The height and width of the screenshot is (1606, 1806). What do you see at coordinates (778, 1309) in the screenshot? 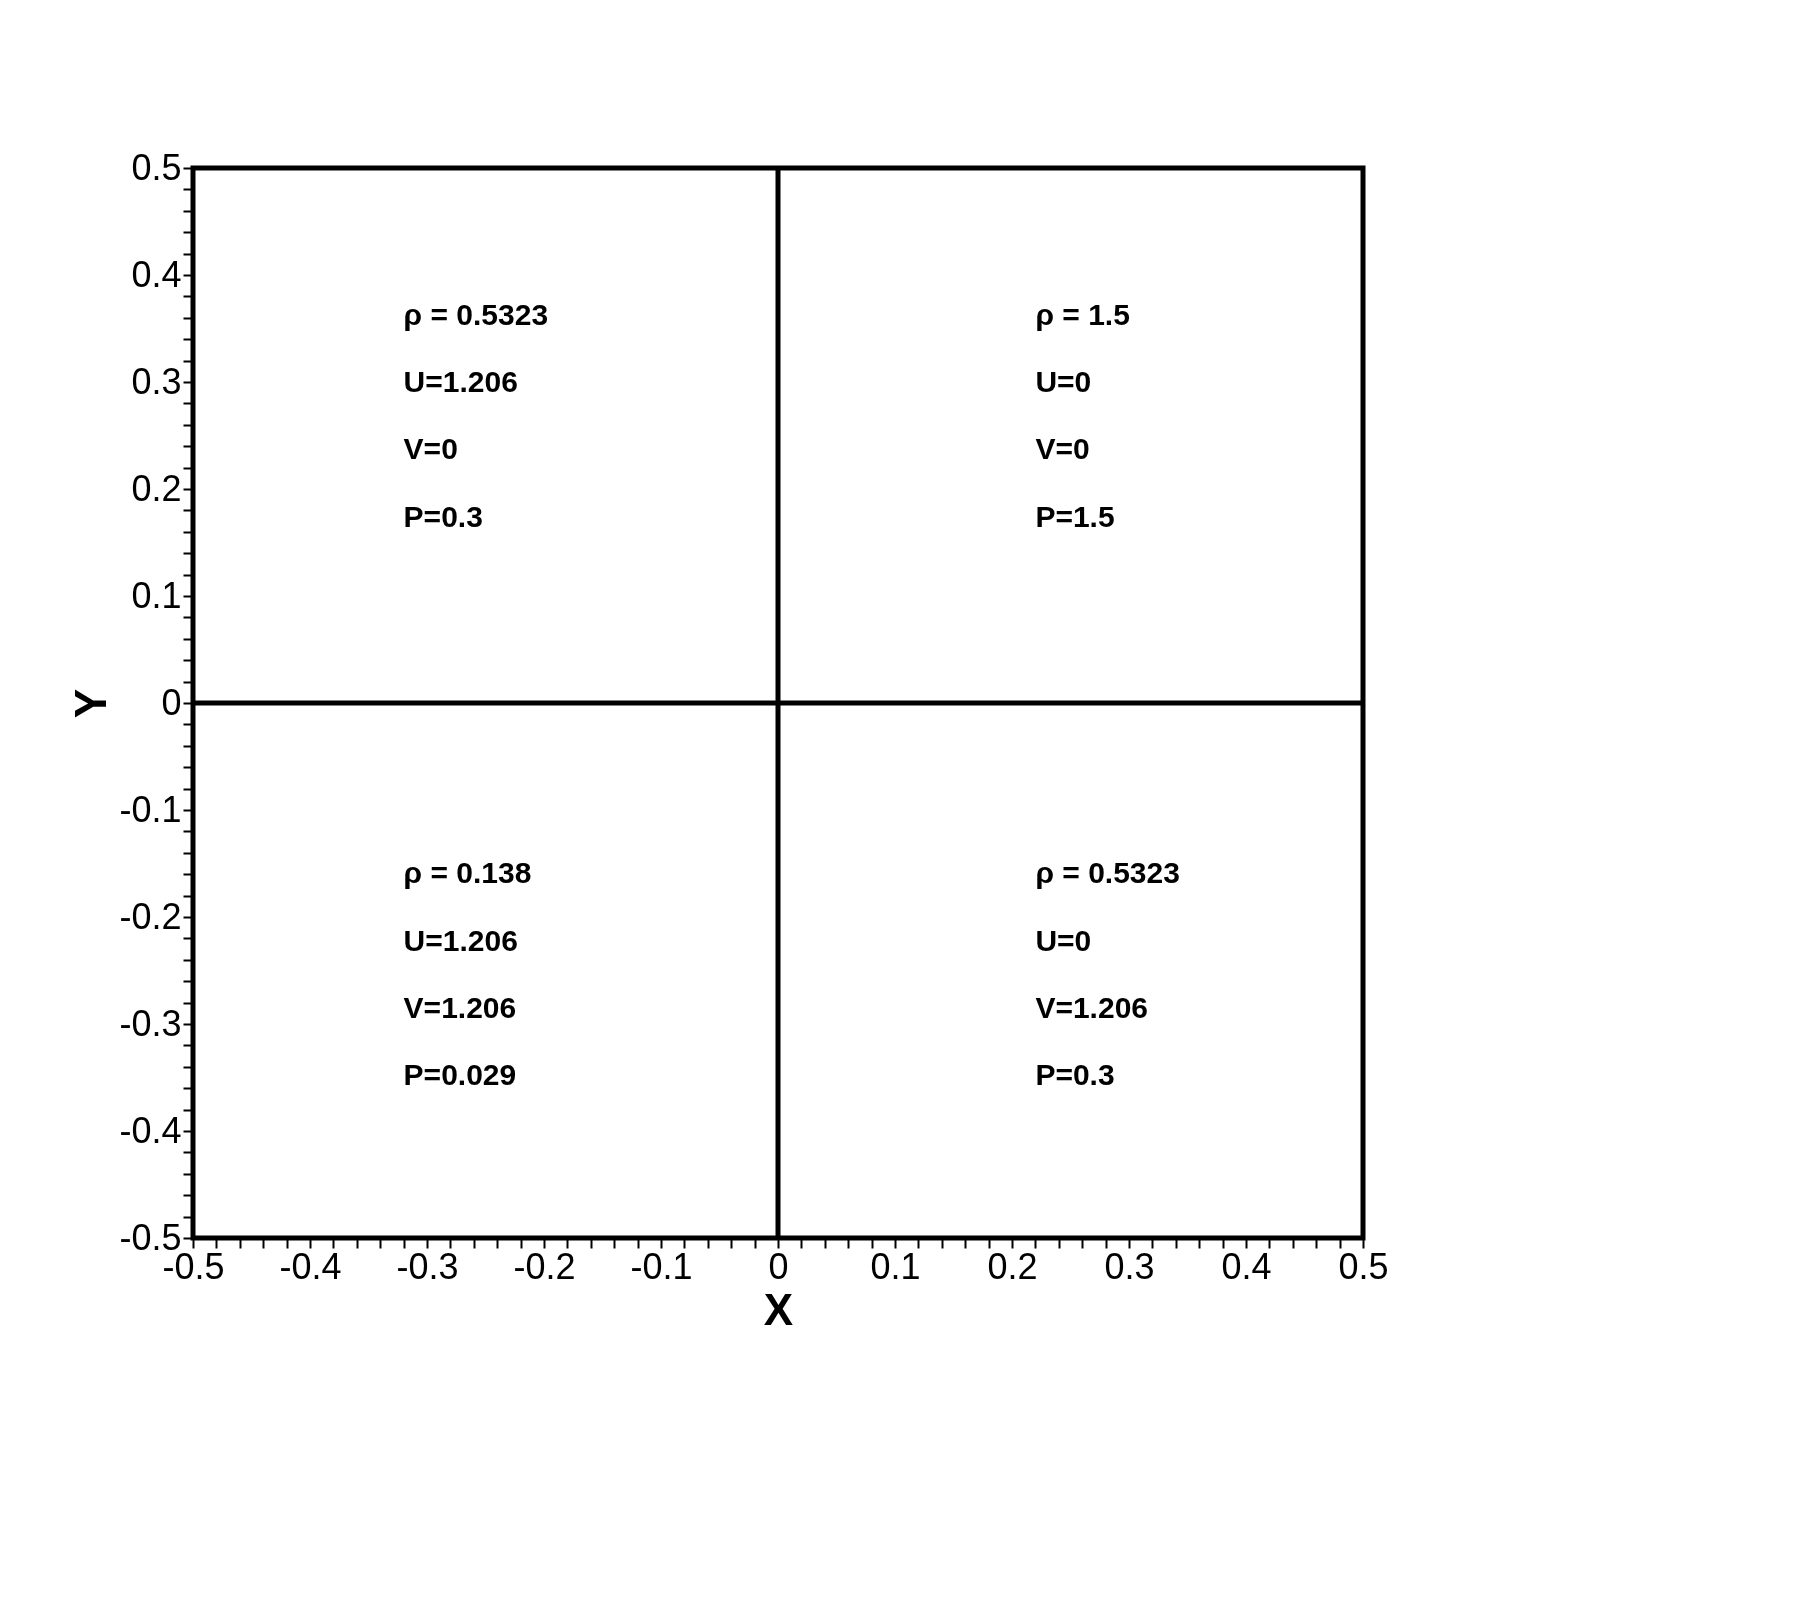
I see `x-axis-title: X` at bounding box center [778, 1309].